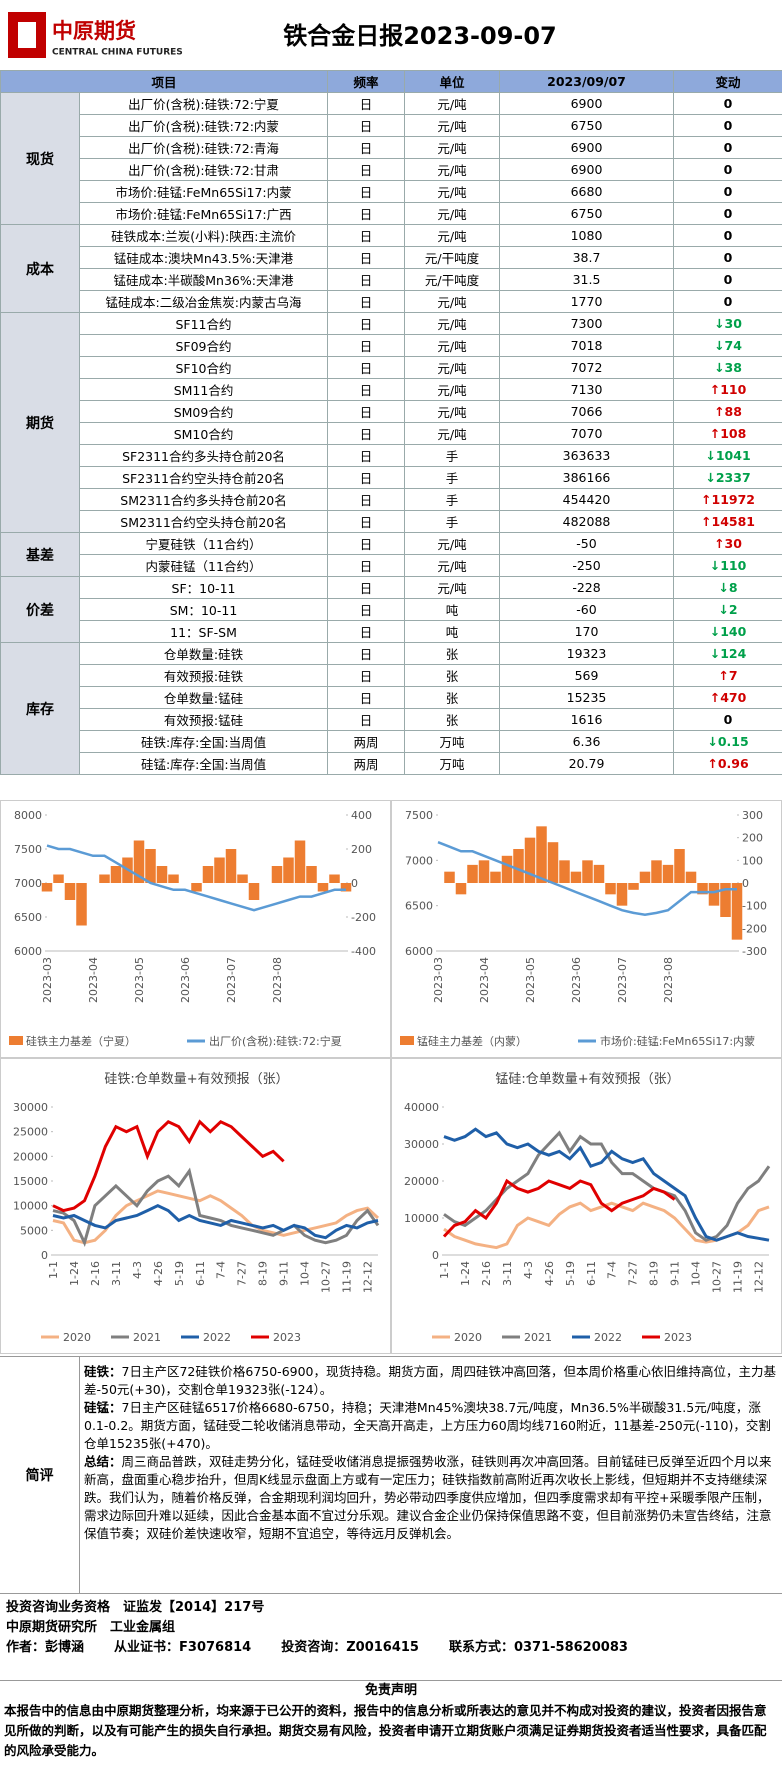  Describe the element at coordinates (93, 980) in the screenshot. I see `x-tick-label: 2023-04` at that location.